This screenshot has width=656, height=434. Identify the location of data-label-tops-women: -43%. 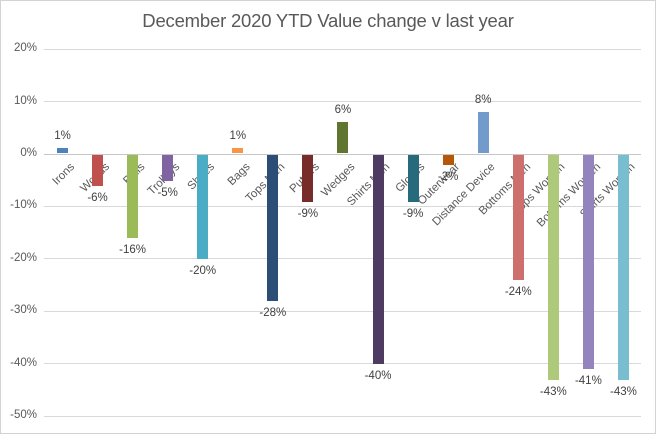
(553, 391).